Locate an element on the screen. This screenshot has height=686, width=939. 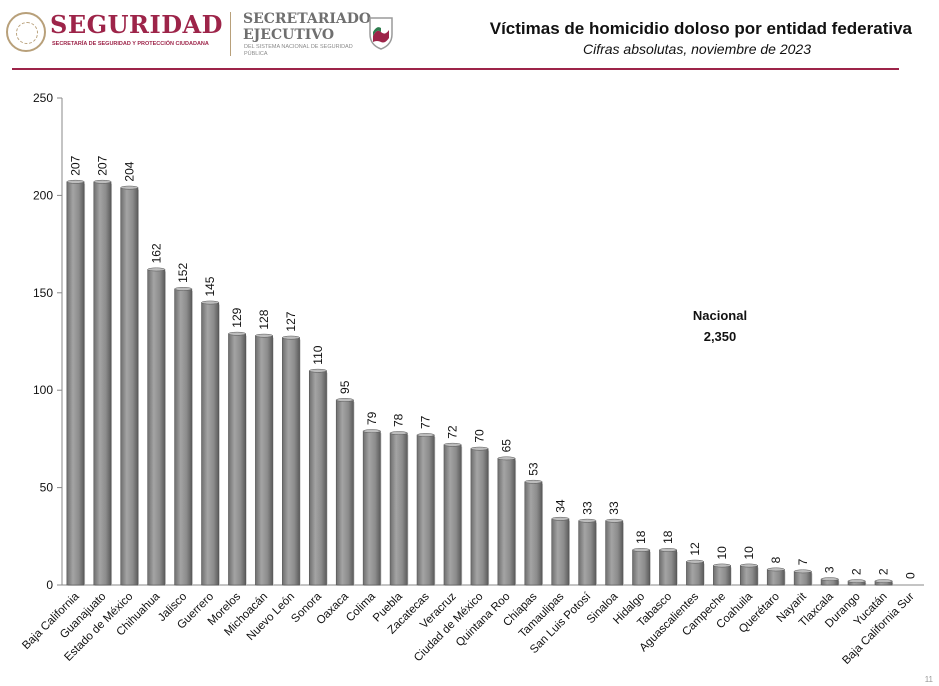
header-divider is located at coordinates (230, 34).